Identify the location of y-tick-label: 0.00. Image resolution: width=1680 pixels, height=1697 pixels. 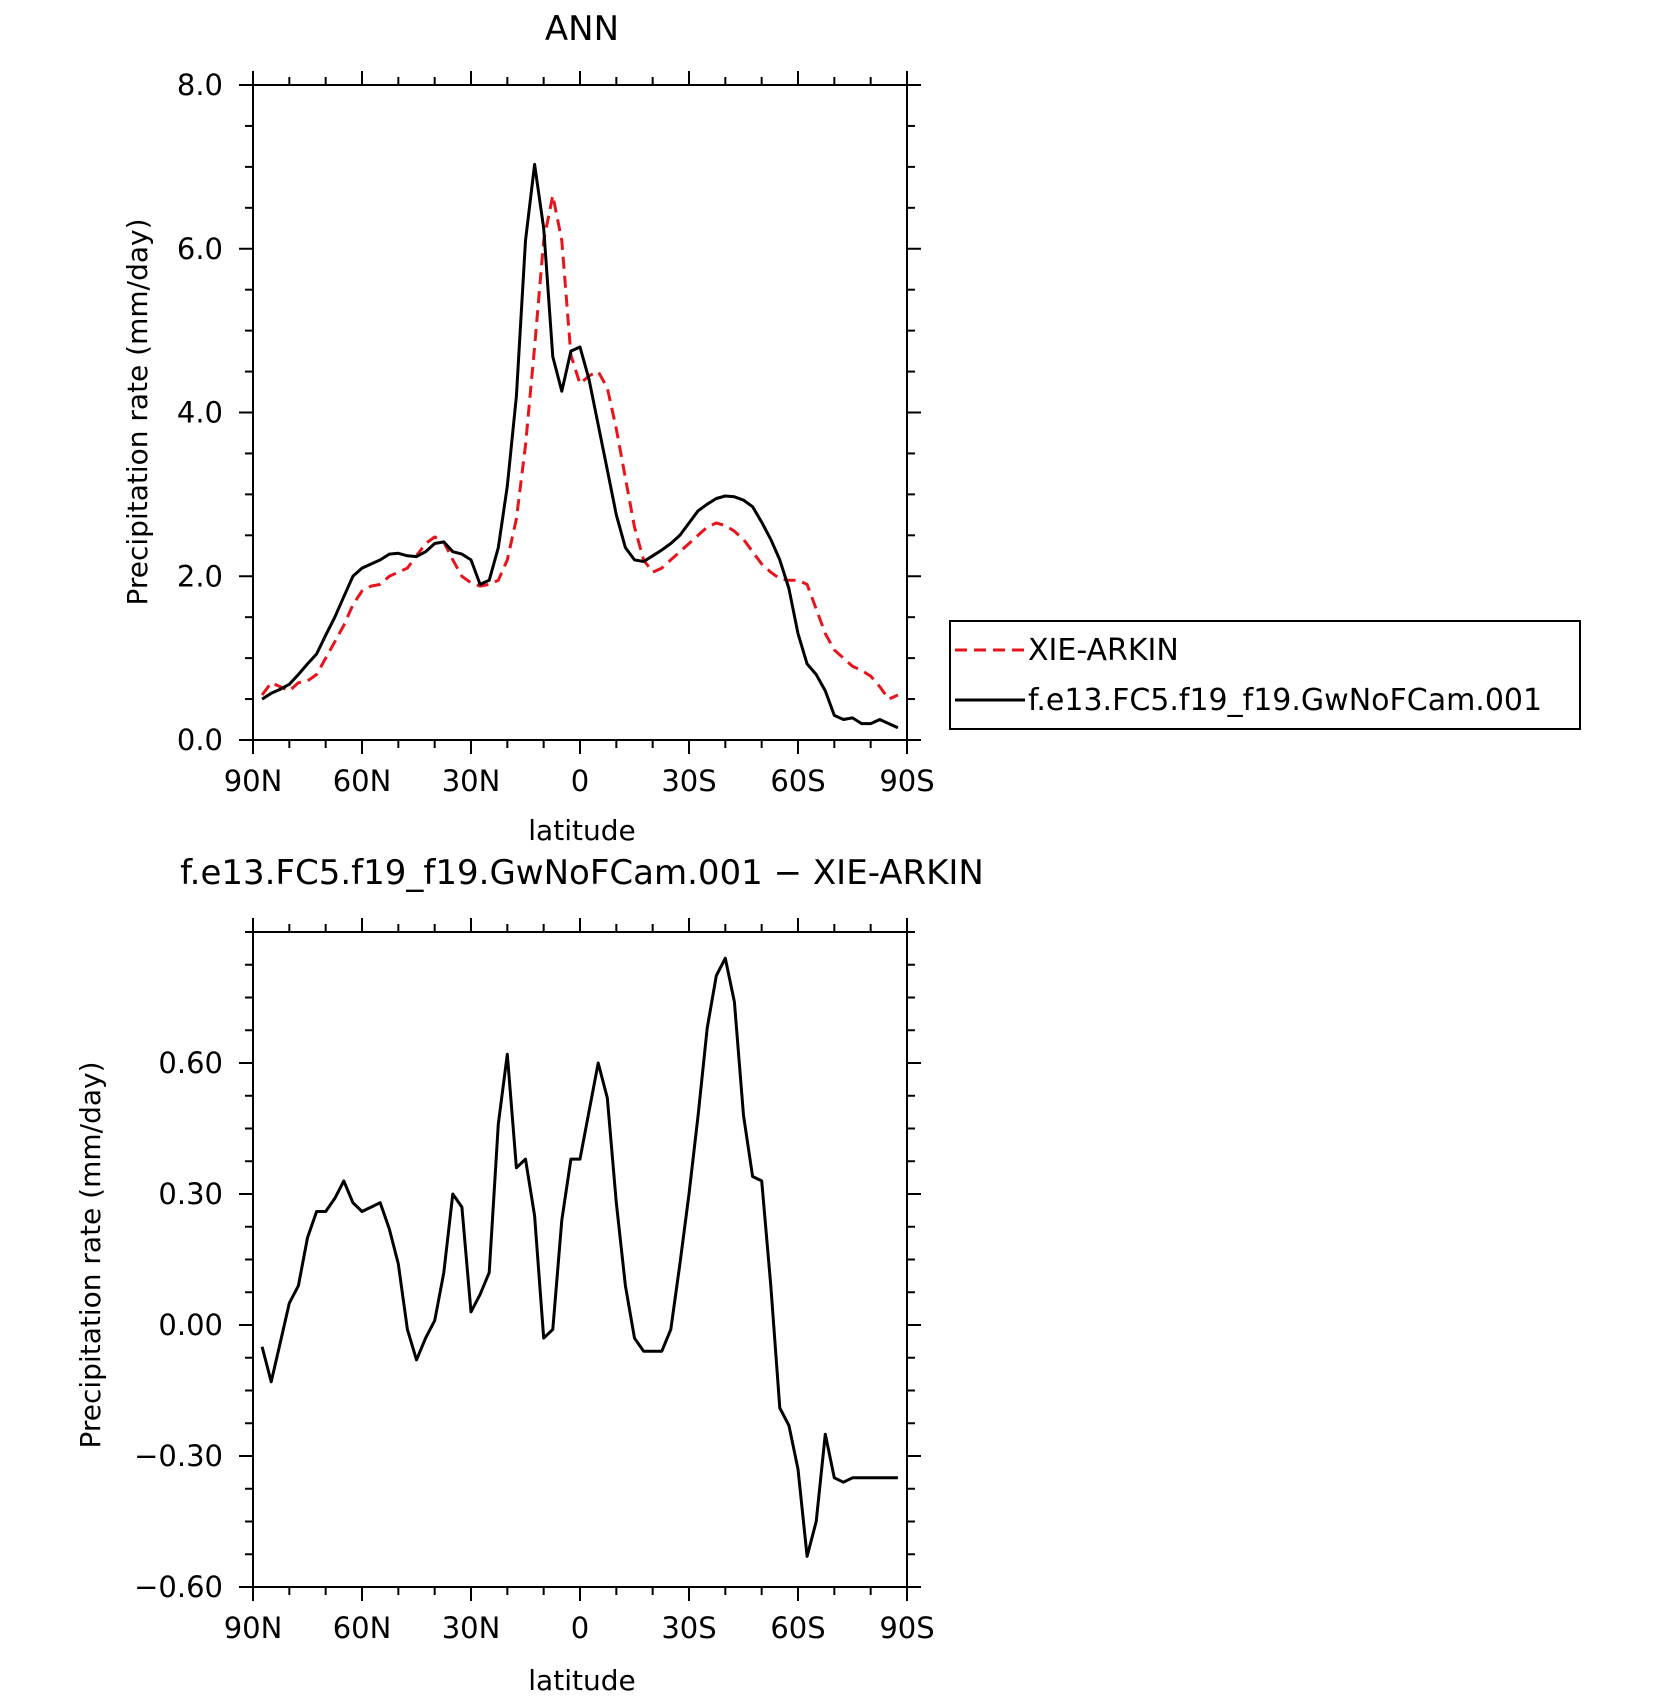
(190, 1325).